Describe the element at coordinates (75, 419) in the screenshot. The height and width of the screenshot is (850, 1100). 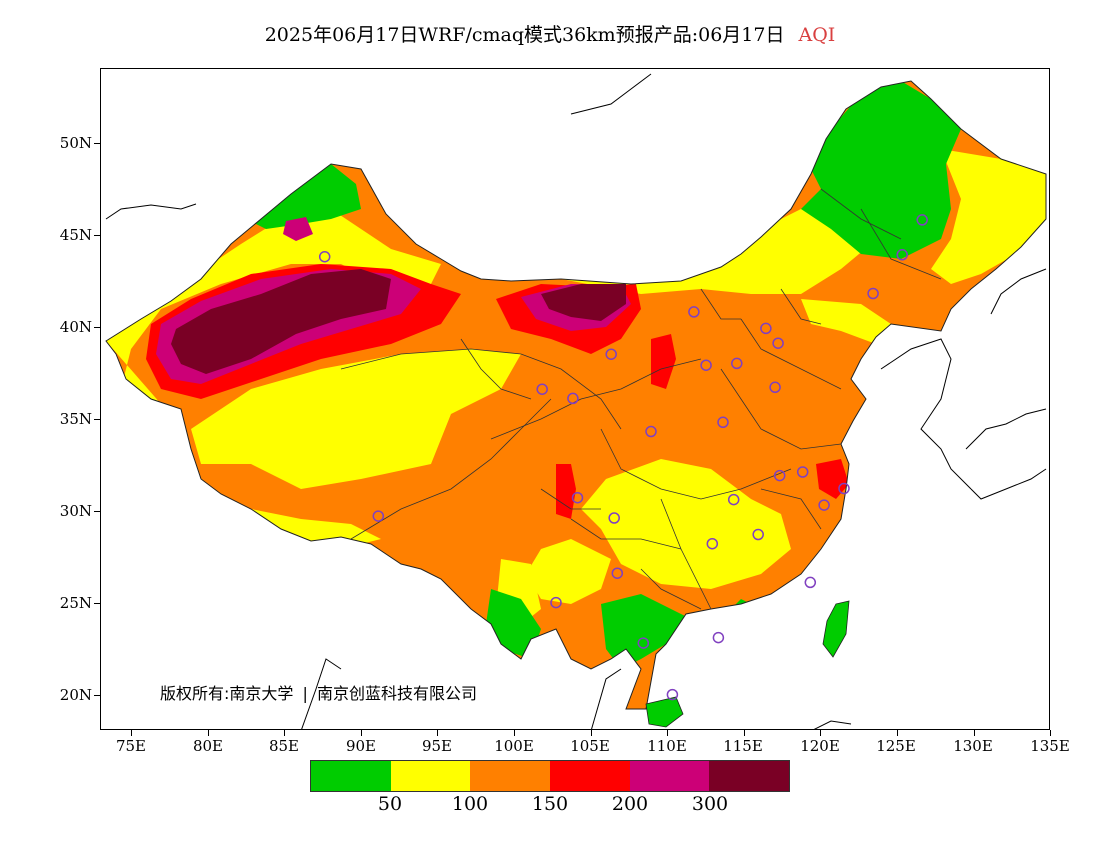
I see `lat-label-35n: 35N` at that location.